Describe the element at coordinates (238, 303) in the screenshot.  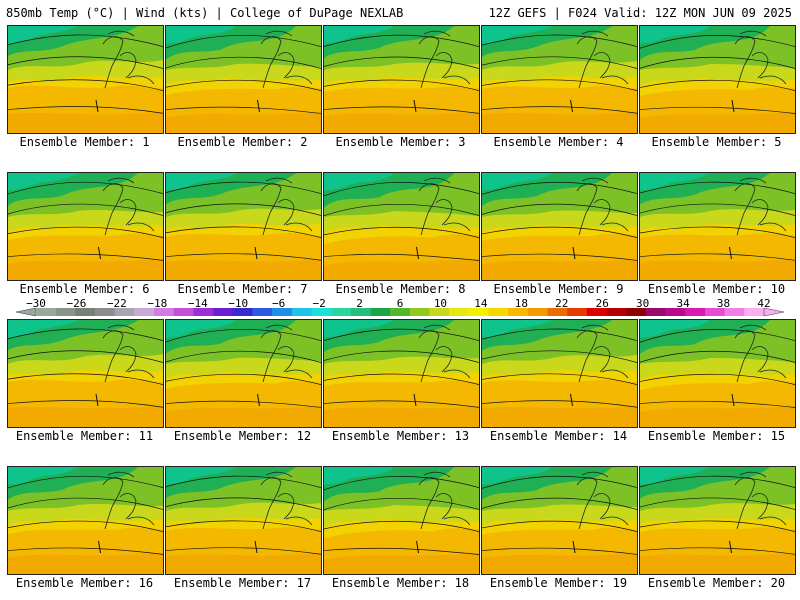
I see `colorbar-tick-label: −10` at that location.